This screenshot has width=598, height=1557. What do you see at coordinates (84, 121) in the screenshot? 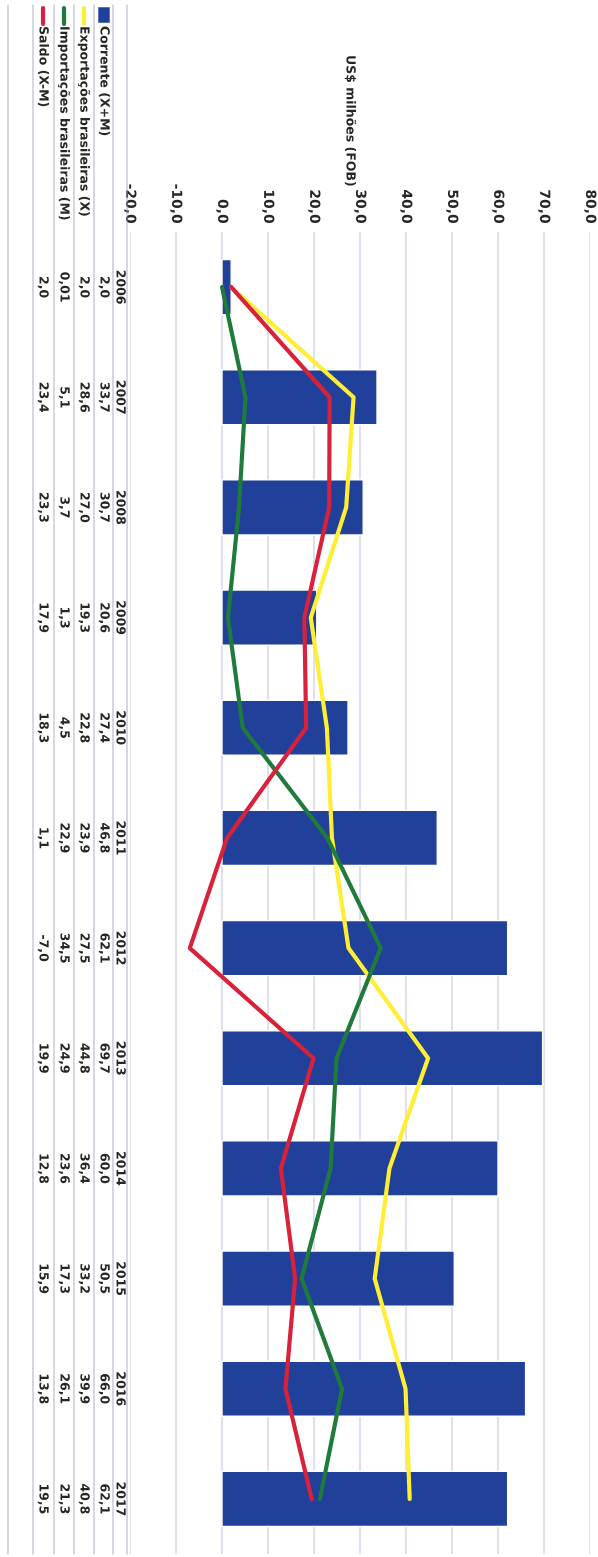
I see `legend-label: Exportações brasileiras (X)` at bounding box center [84, 121].